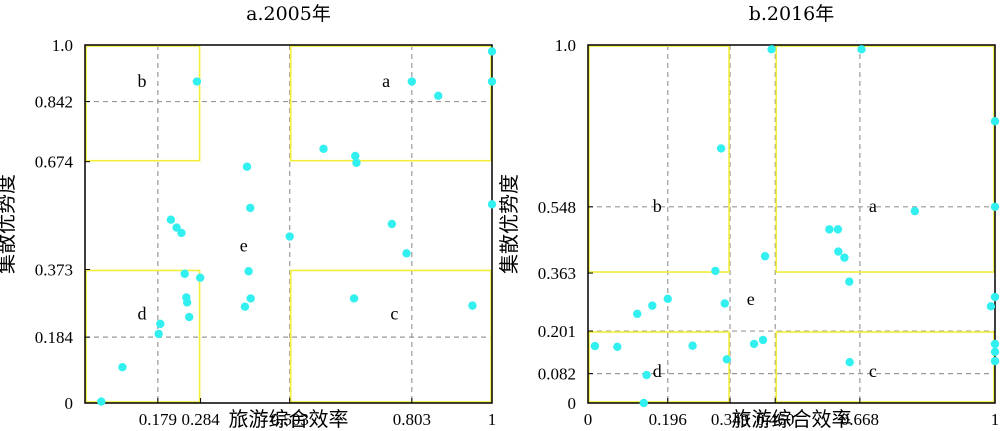 The height and width of the screenshot is (431, 1000). What do you see at coordinates (54, 337) in the screenshot?
I see `y-tick-label: 0.184` at bounding box center [54, 337].